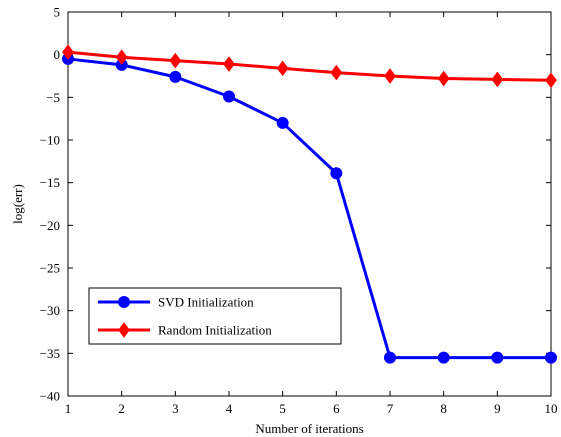  I want to click on x-tick-label: 6, so click(336, 408).